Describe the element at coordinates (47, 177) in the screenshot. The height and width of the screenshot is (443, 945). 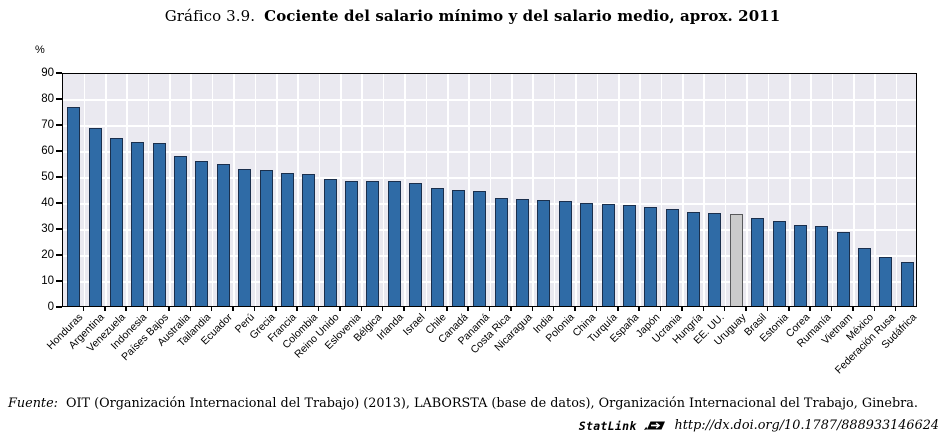
I see `y-tick-label-50: 50` at that location.